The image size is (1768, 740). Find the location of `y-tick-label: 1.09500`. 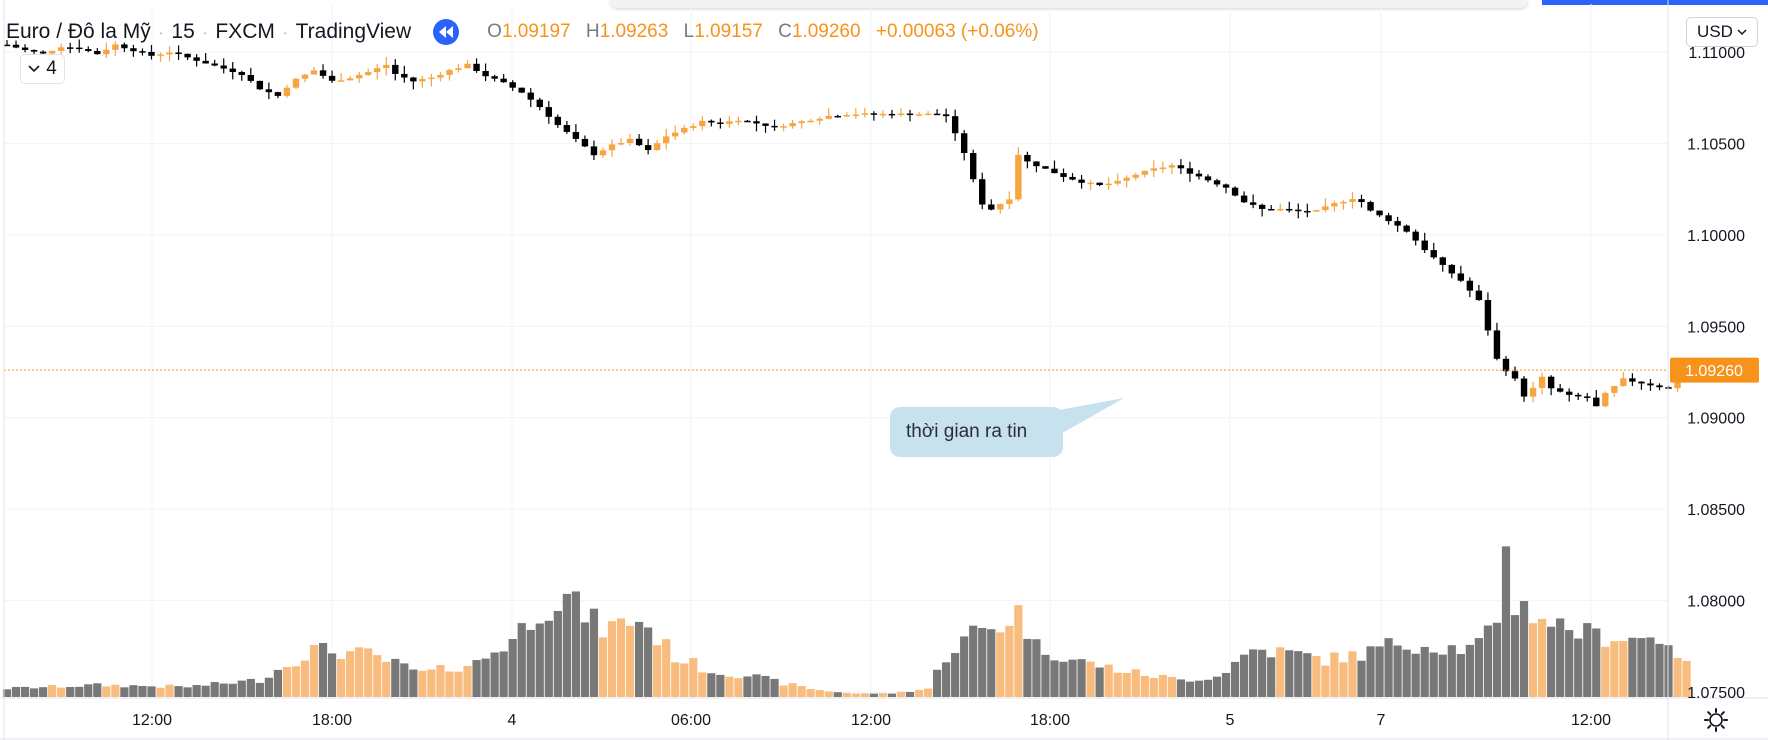

y-tick-label: 1.09500 is located at coordinates (1716, 327).